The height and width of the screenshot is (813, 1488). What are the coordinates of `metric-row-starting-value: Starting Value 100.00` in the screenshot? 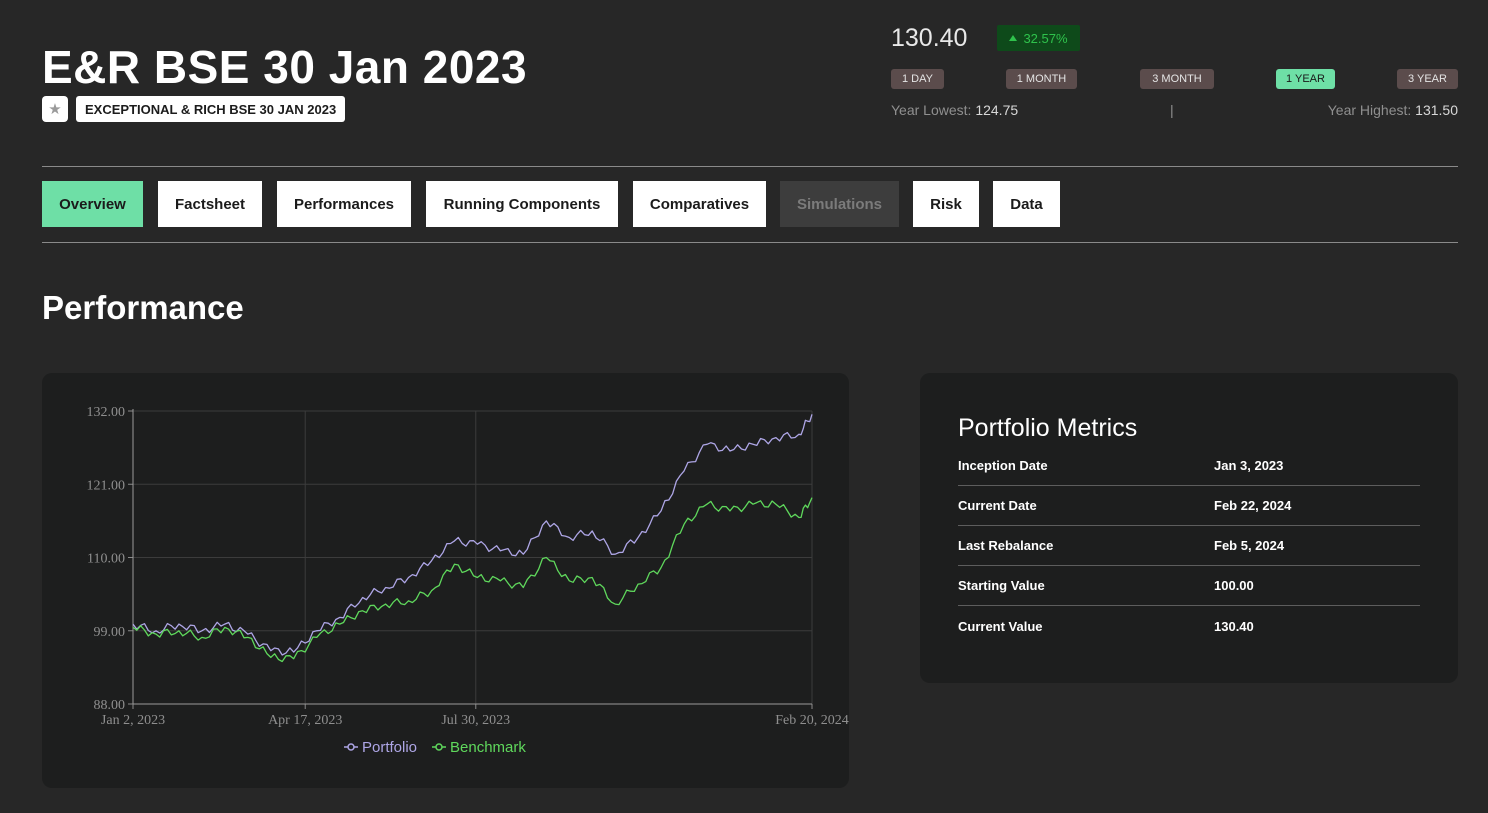 It's located at (1189, 586).